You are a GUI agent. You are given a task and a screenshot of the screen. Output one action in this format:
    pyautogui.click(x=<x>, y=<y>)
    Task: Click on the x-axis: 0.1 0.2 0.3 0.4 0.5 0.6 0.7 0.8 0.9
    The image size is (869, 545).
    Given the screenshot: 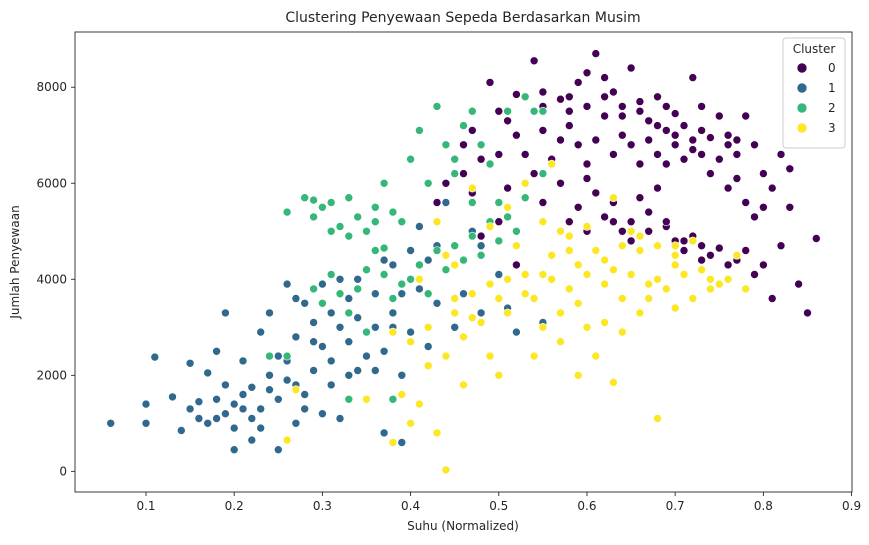 What is the action you would take?
    pyautogui.click(x=498, y=502)
    